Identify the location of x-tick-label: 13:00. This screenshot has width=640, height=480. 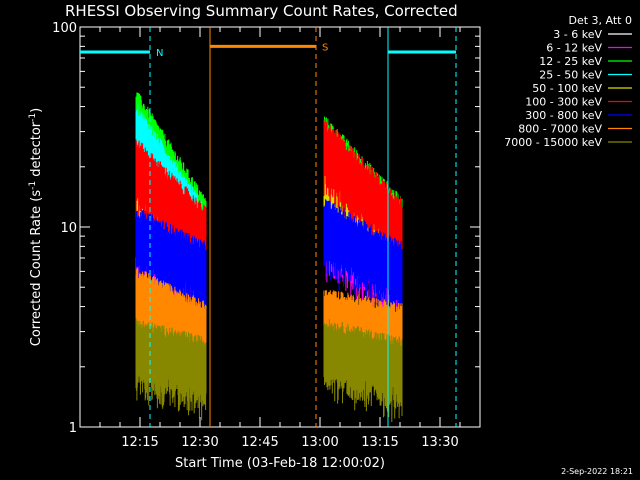
(319, 442).